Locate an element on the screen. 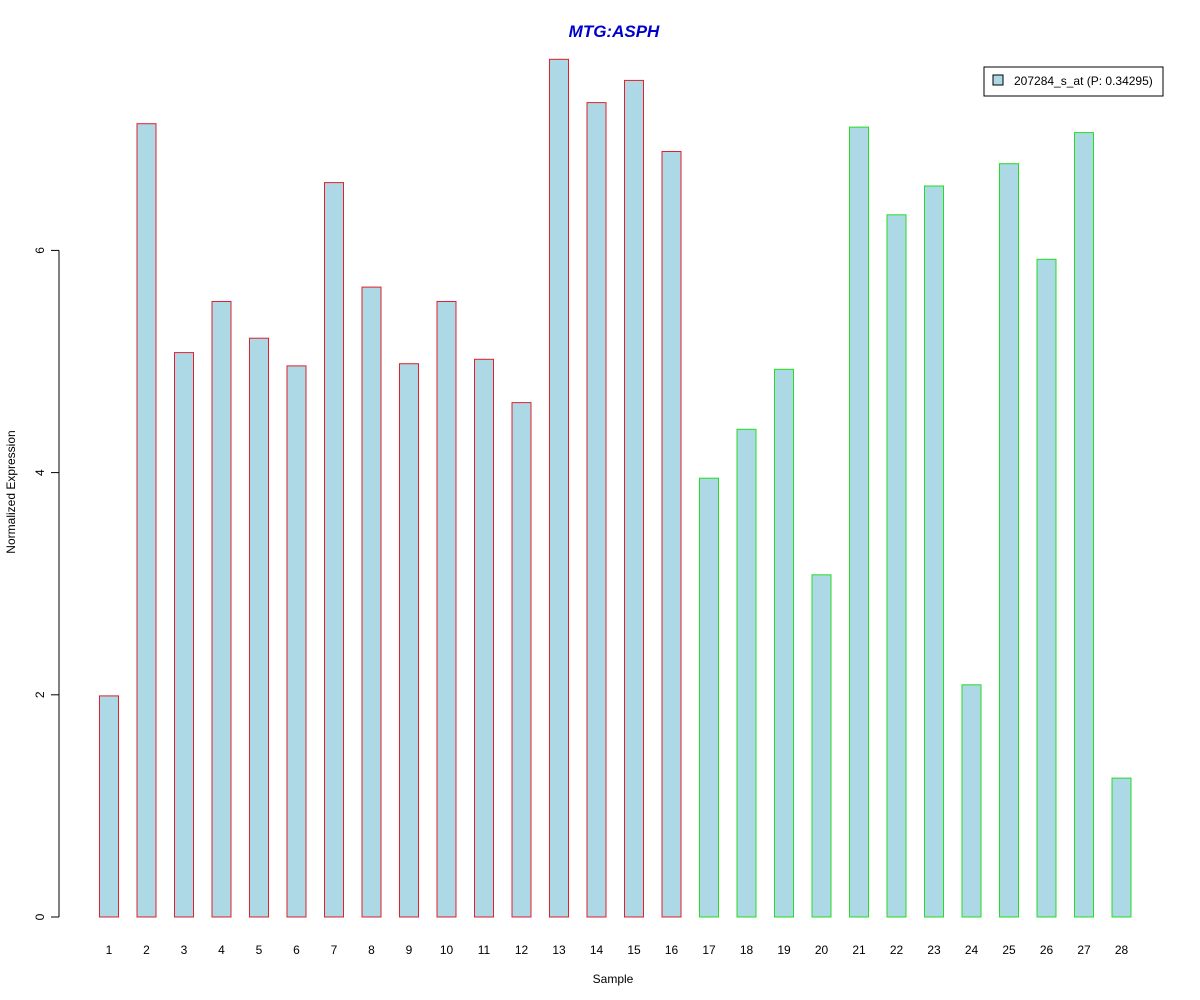 Image resolution: width=1200 pixels, height=1000 pixels. x-tick-label: 16 is located at coordinates (672, 950).